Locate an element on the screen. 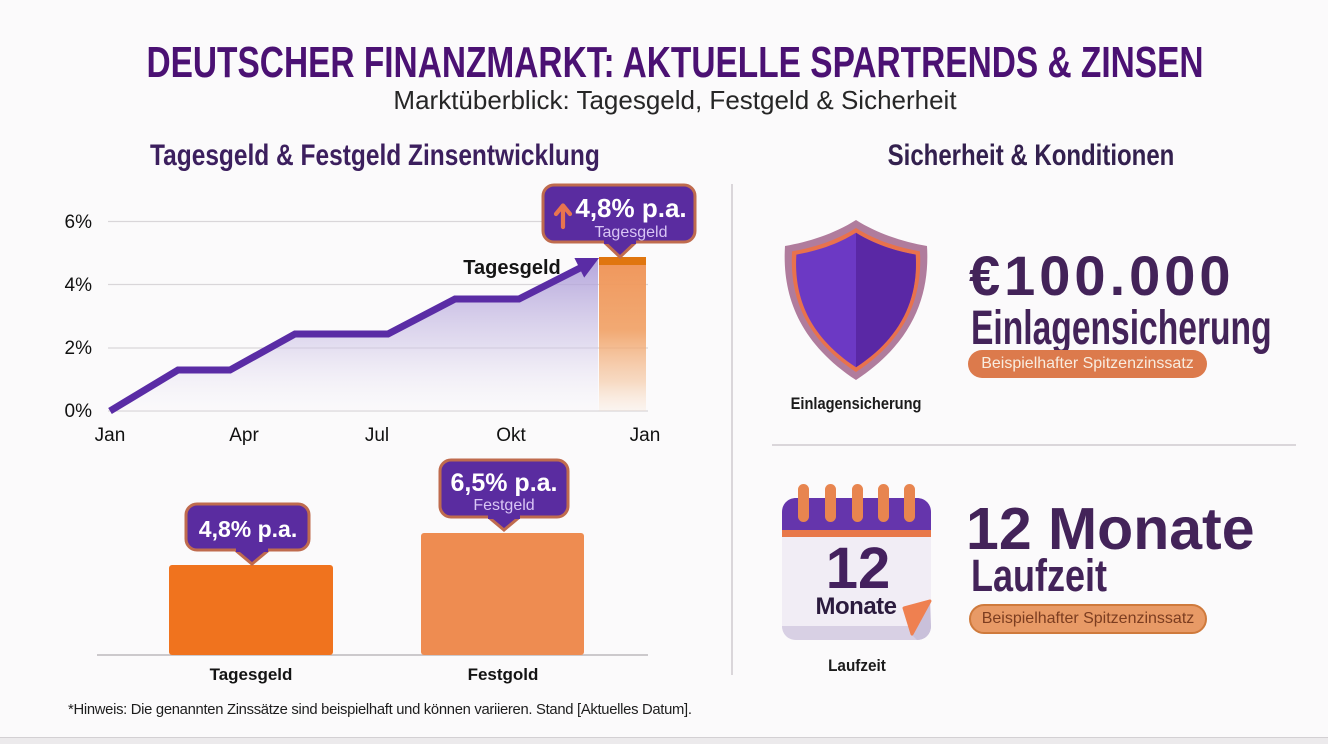 This screenshot has height=744, width=1328. svg-text: Monate is located at coordinates (856, 606).